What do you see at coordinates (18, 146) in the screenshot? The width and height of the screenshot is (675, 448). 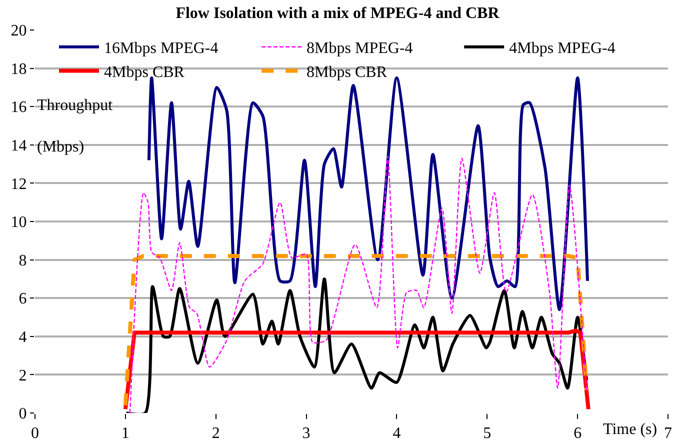 I see `y-tick-label: 14` at bounding box center [18, 146].